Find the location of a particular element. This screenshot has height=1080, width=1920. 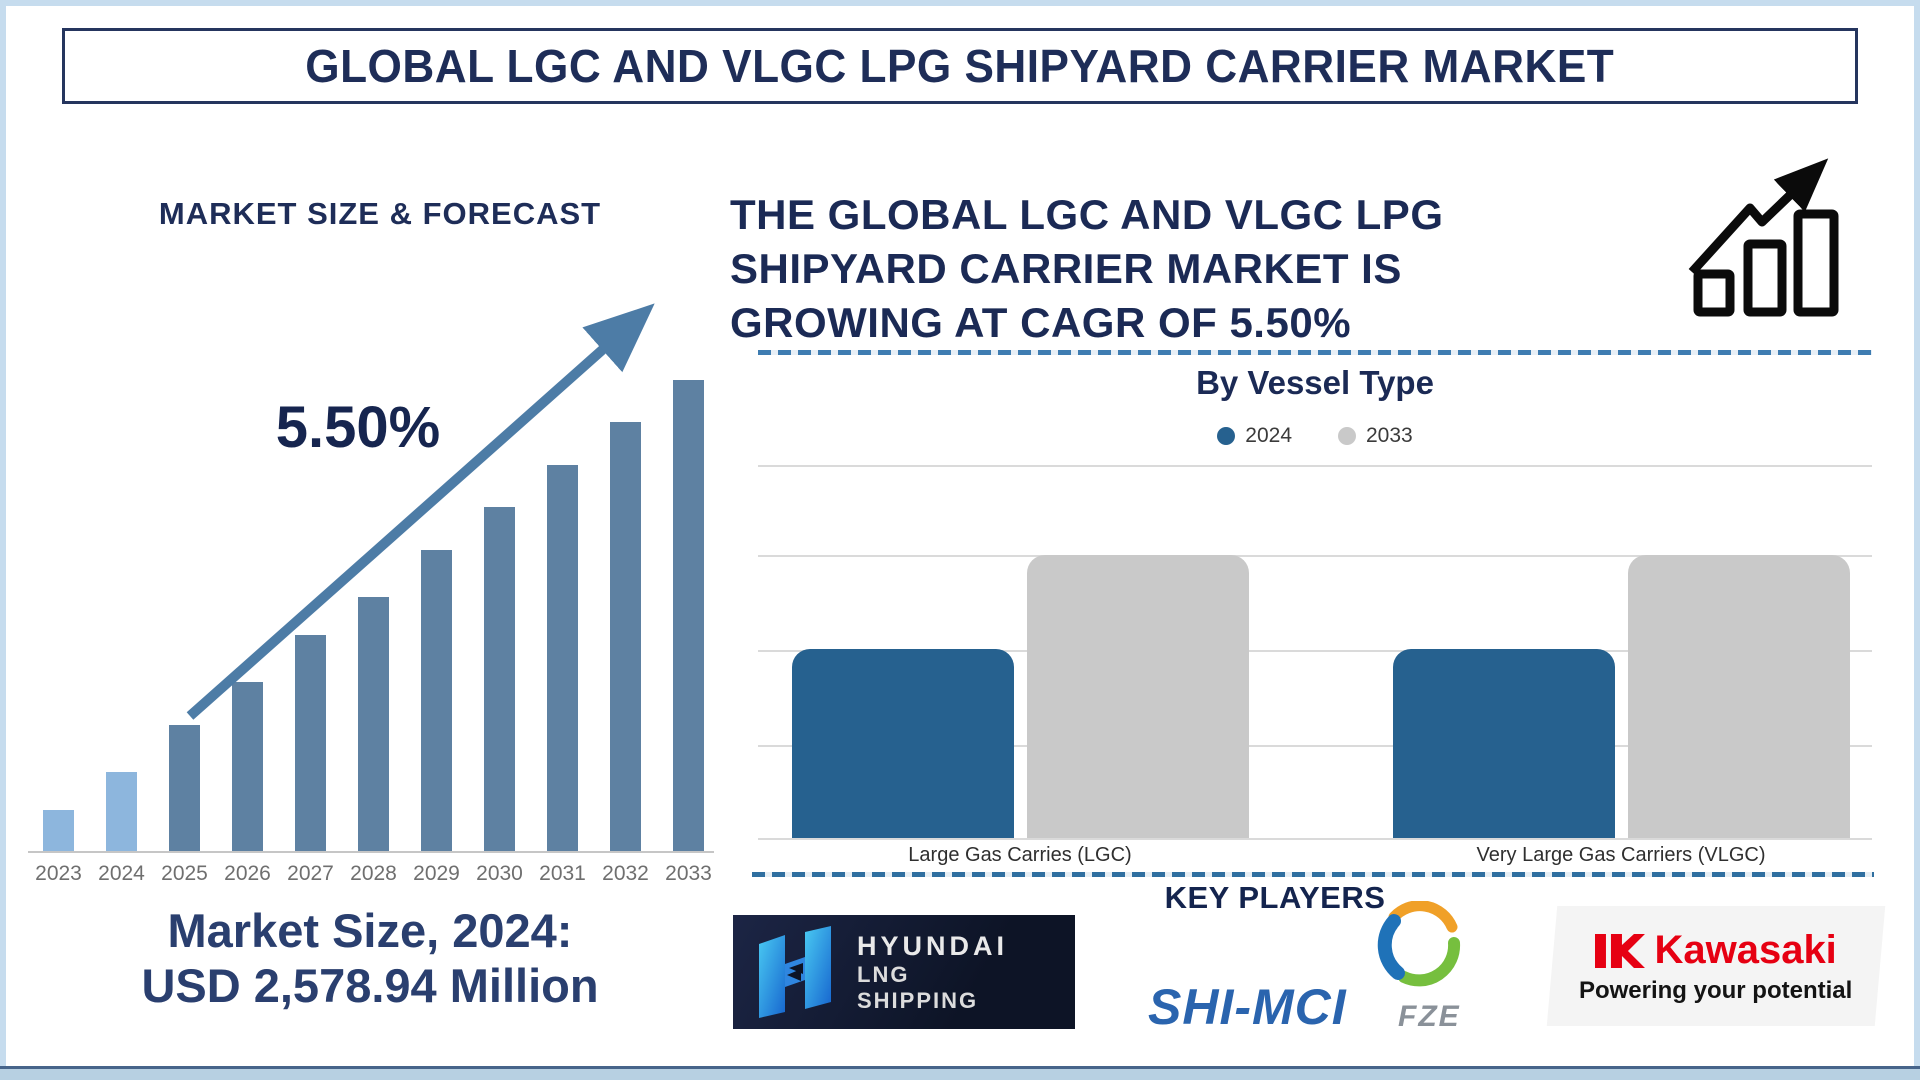

key-players-title: KEY PLAYERS is located at coordinates (1275, 897).